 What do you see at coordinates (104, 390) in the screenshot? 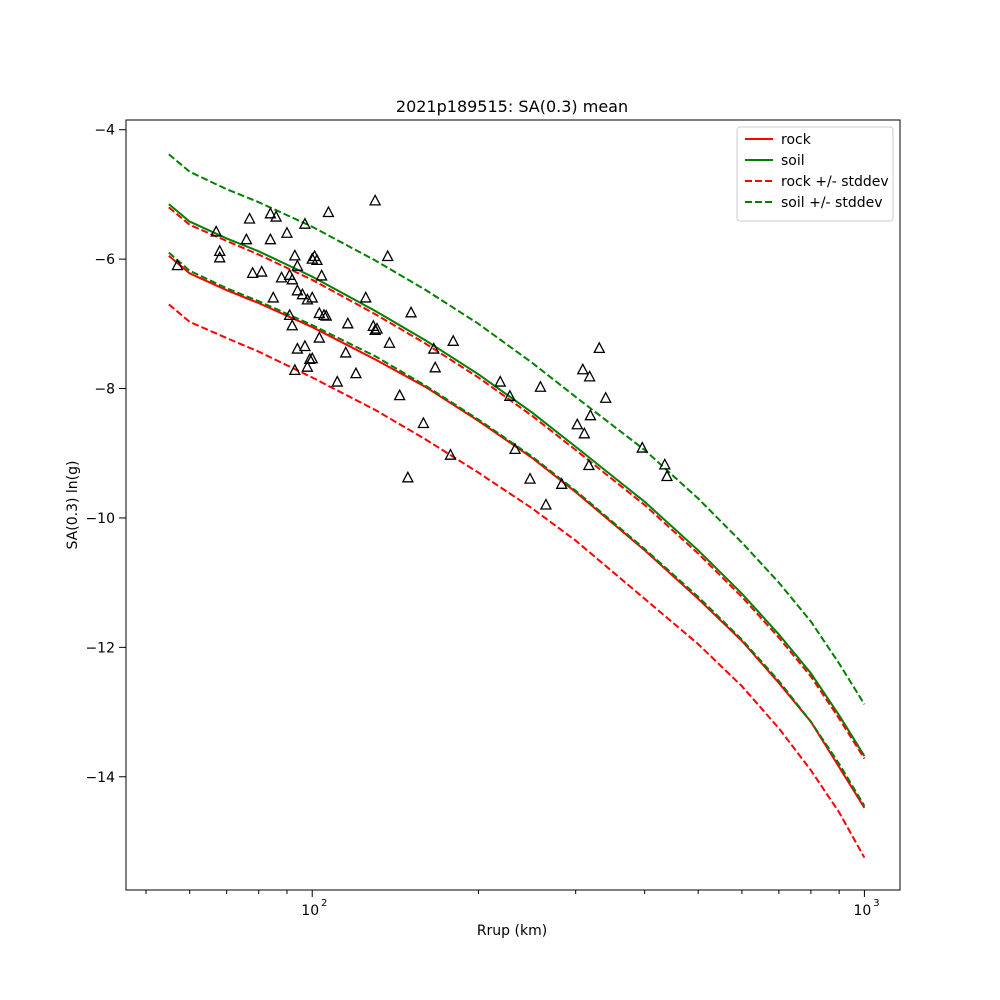
I see `y-tick-label: −8` at bounding box center [104, 390].